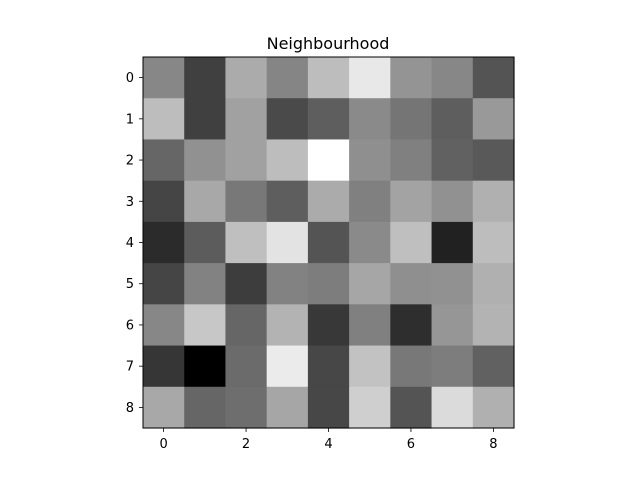 This screenshot has width=640, height=480. I want to click on heatmap-cell-r0-c2, so click(246, 78).